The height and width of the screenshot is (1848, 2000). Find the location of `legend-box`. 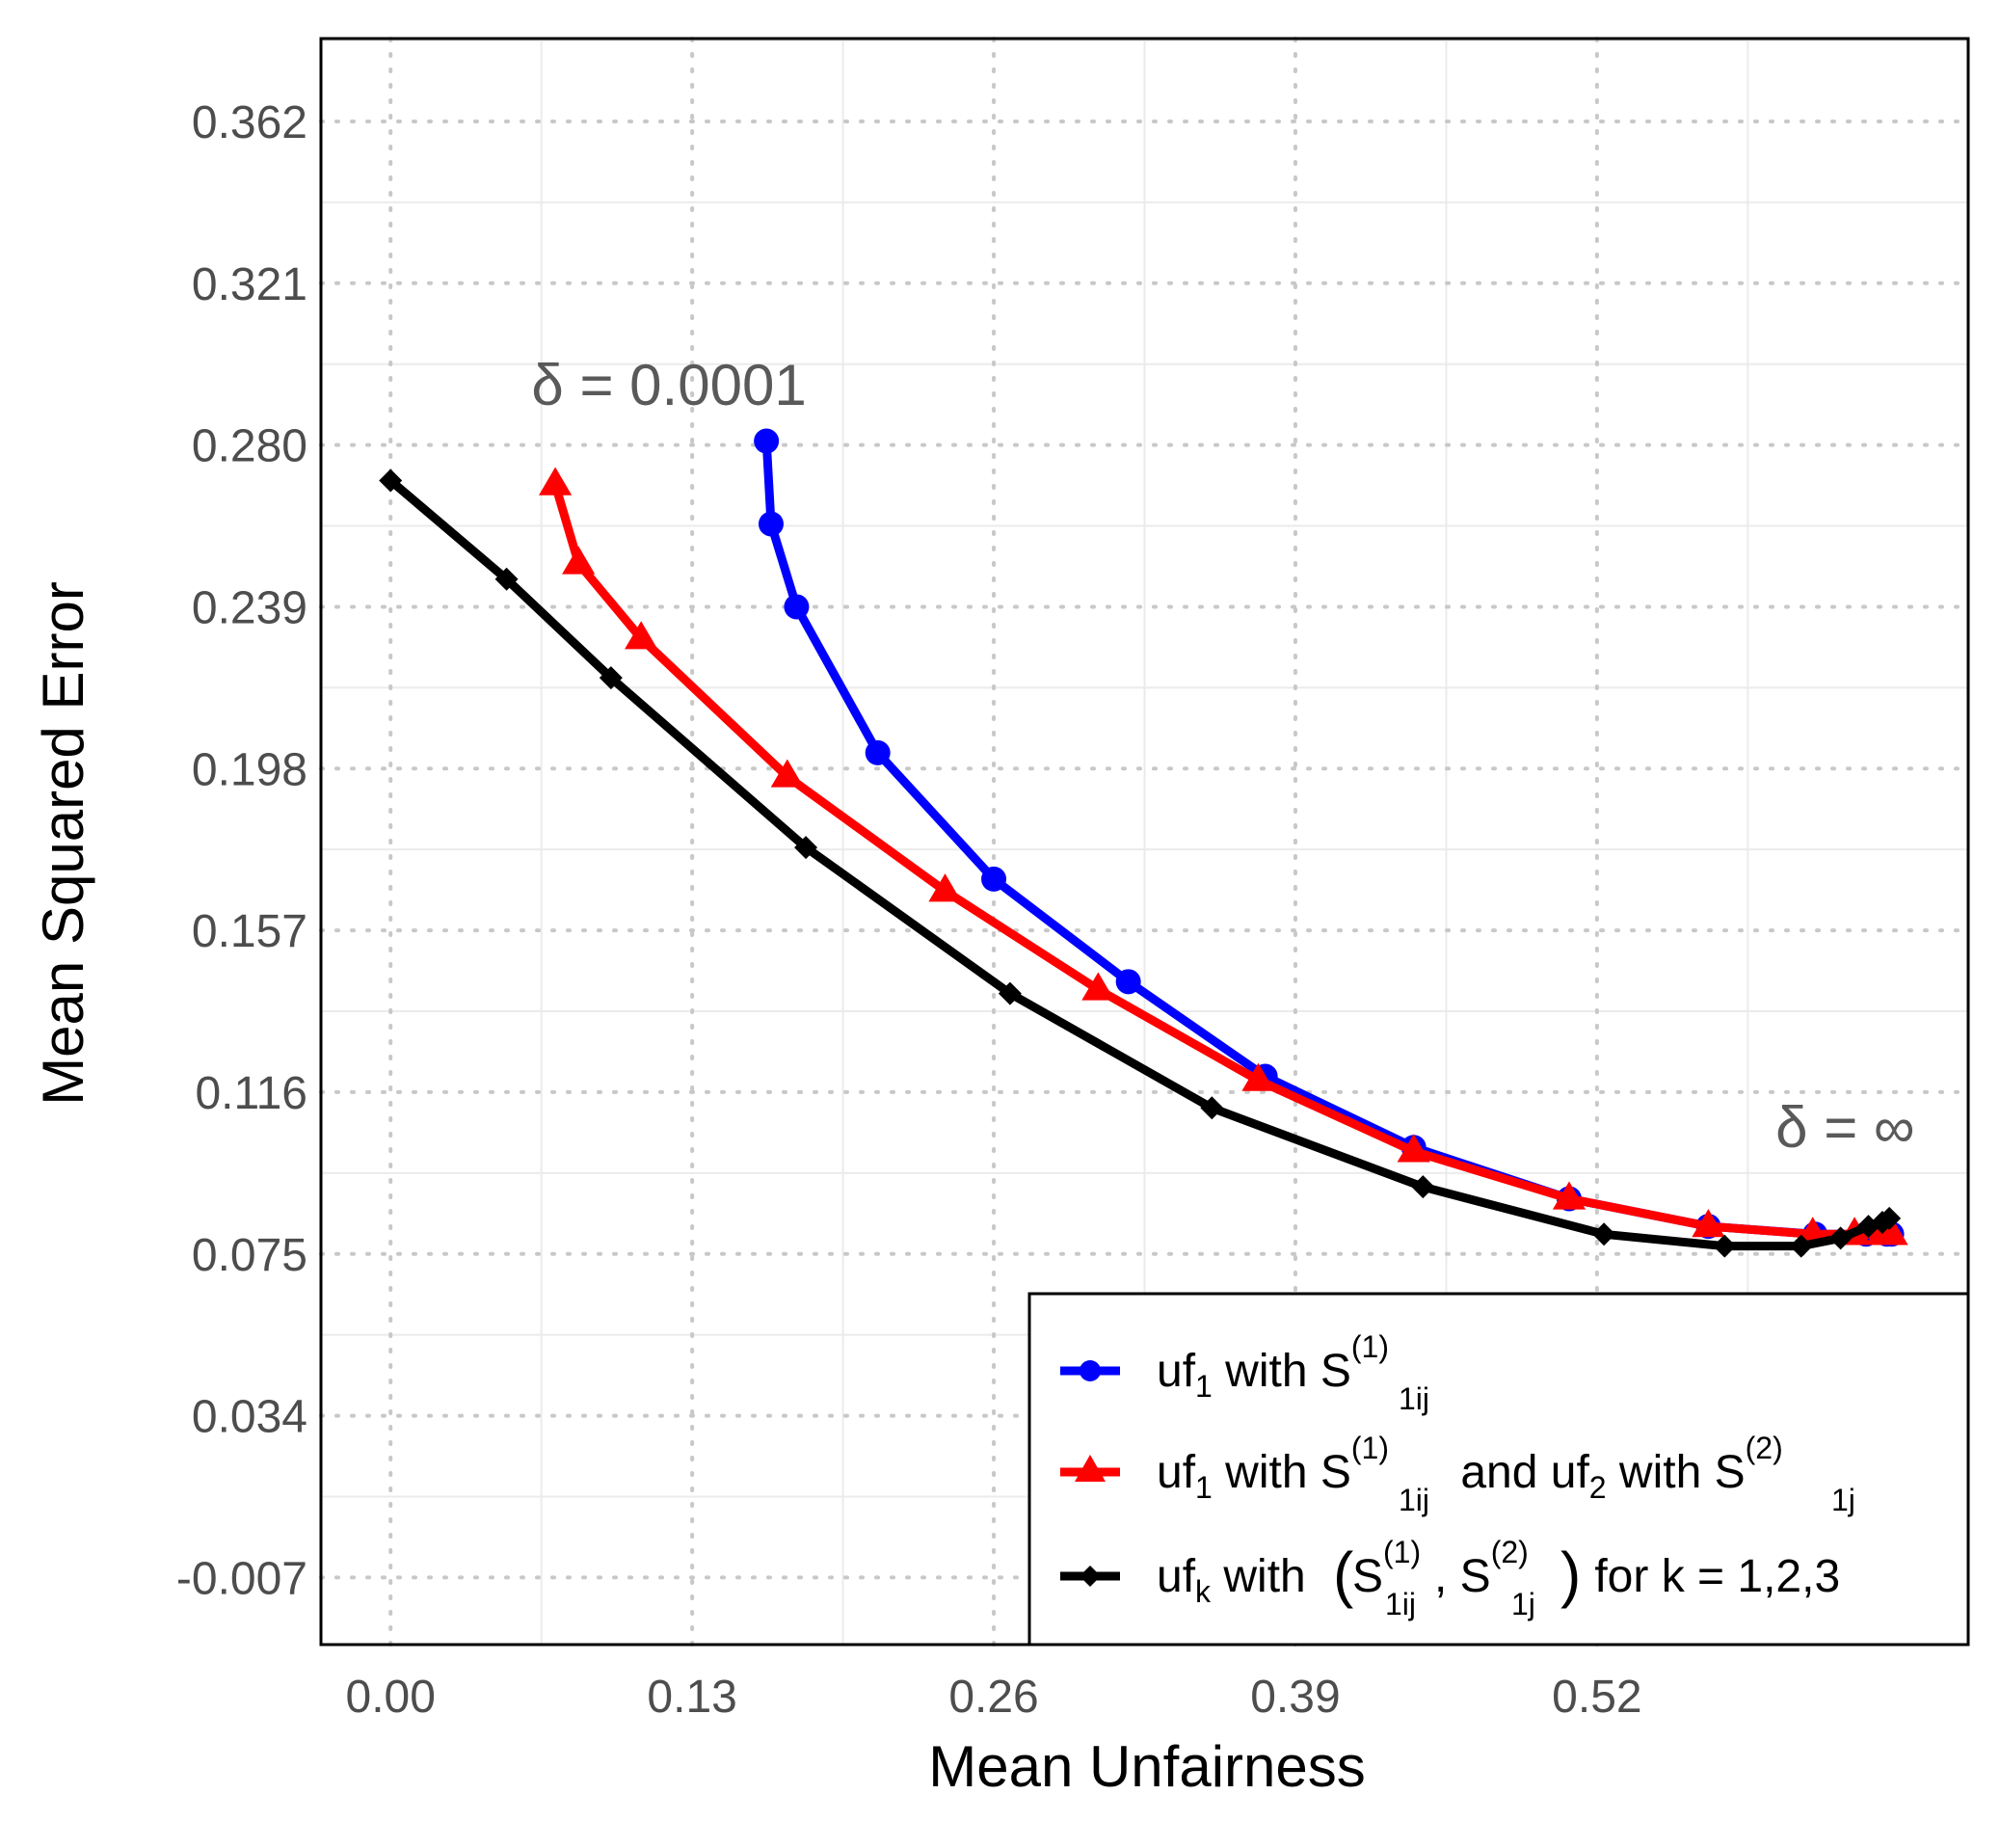

legend-box is located at coordinates (1499, 1470).